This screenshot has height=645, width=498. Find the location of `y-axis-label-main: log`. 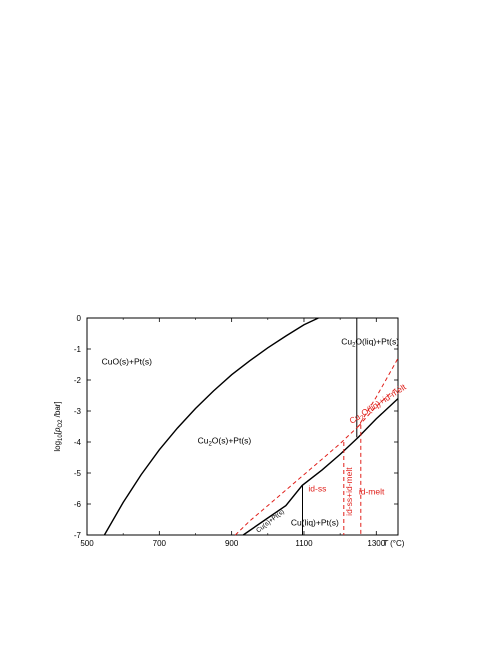

y-axis-label-main: log is located at coordinates (57, 446).